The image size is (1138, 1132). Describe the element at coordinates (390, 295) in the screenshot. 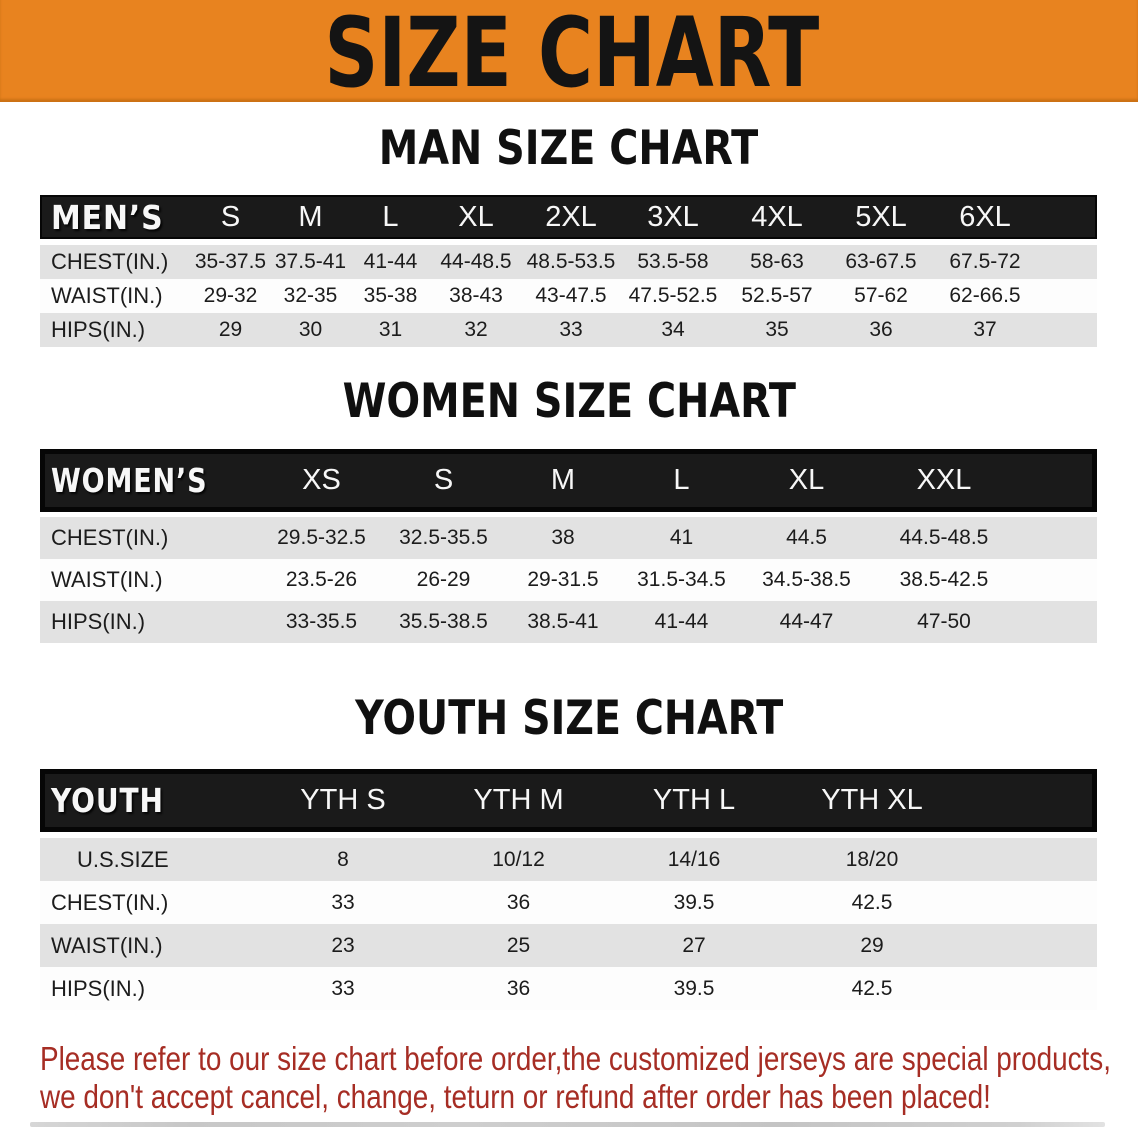

I see `mens-cell: 35-38` at that location.